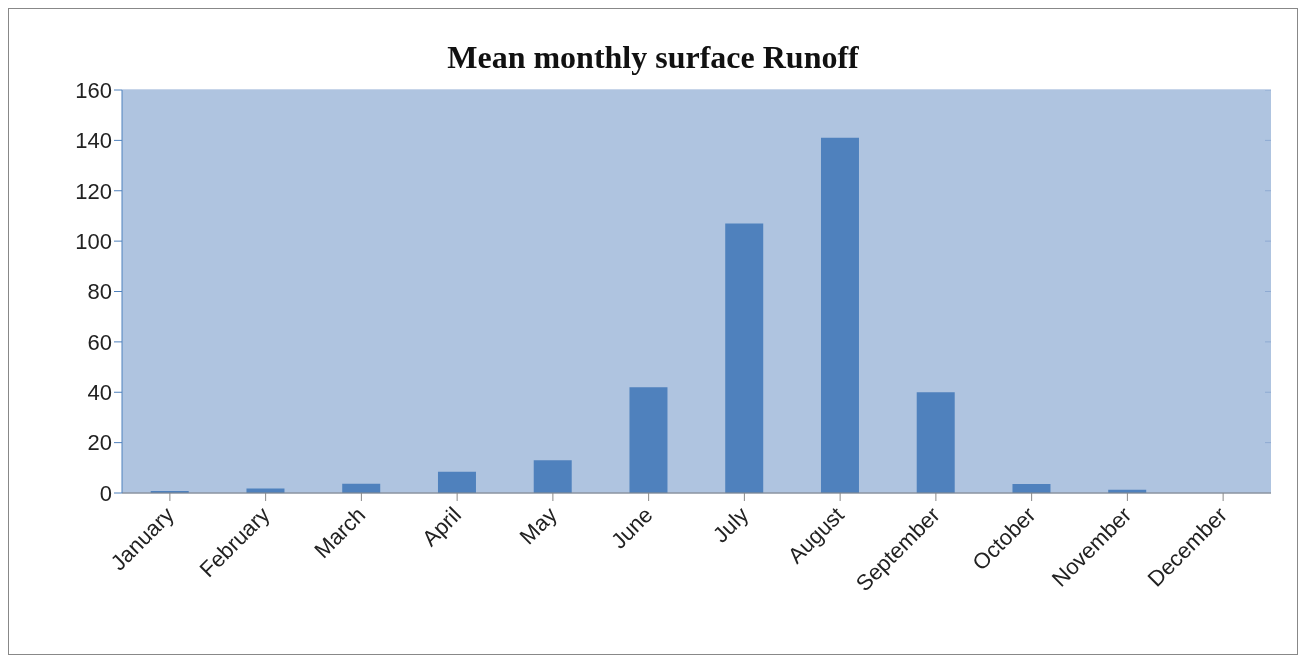 This screenshot has height=663, width=1306. Describe the element at coordinates (93, 141) in the screenshot. I see `y-tick-label: 140` at that location.